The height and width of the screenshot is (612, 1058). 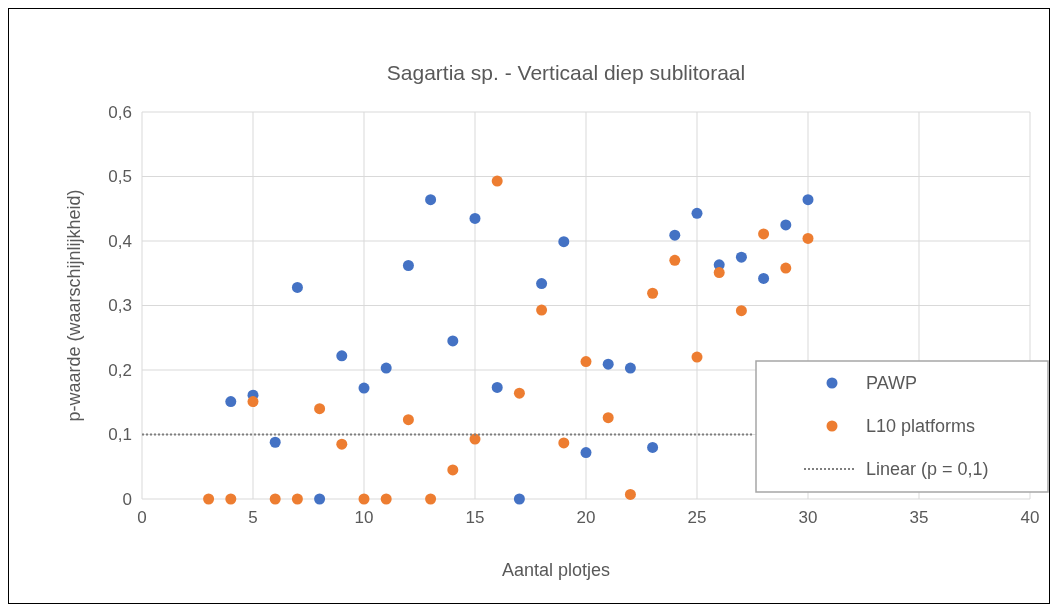 I want to click on x-tick-label: 30, so click(x=808, y=517).